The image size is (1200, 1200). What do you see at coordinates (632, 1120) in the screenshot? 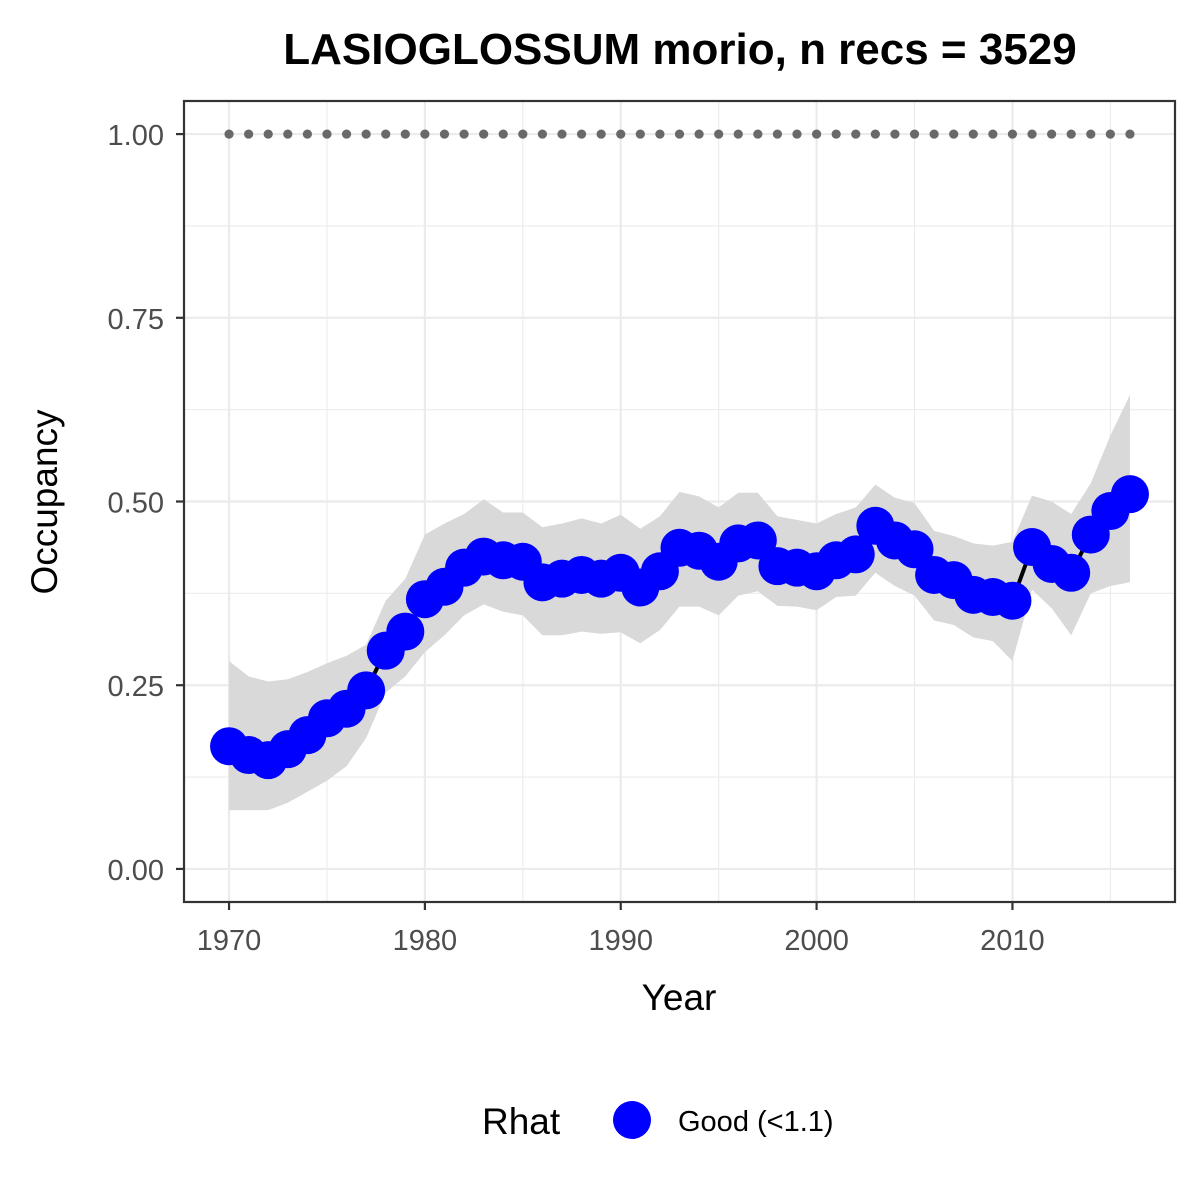
I see `legend-key-good` at bounding box center [632, 1120].